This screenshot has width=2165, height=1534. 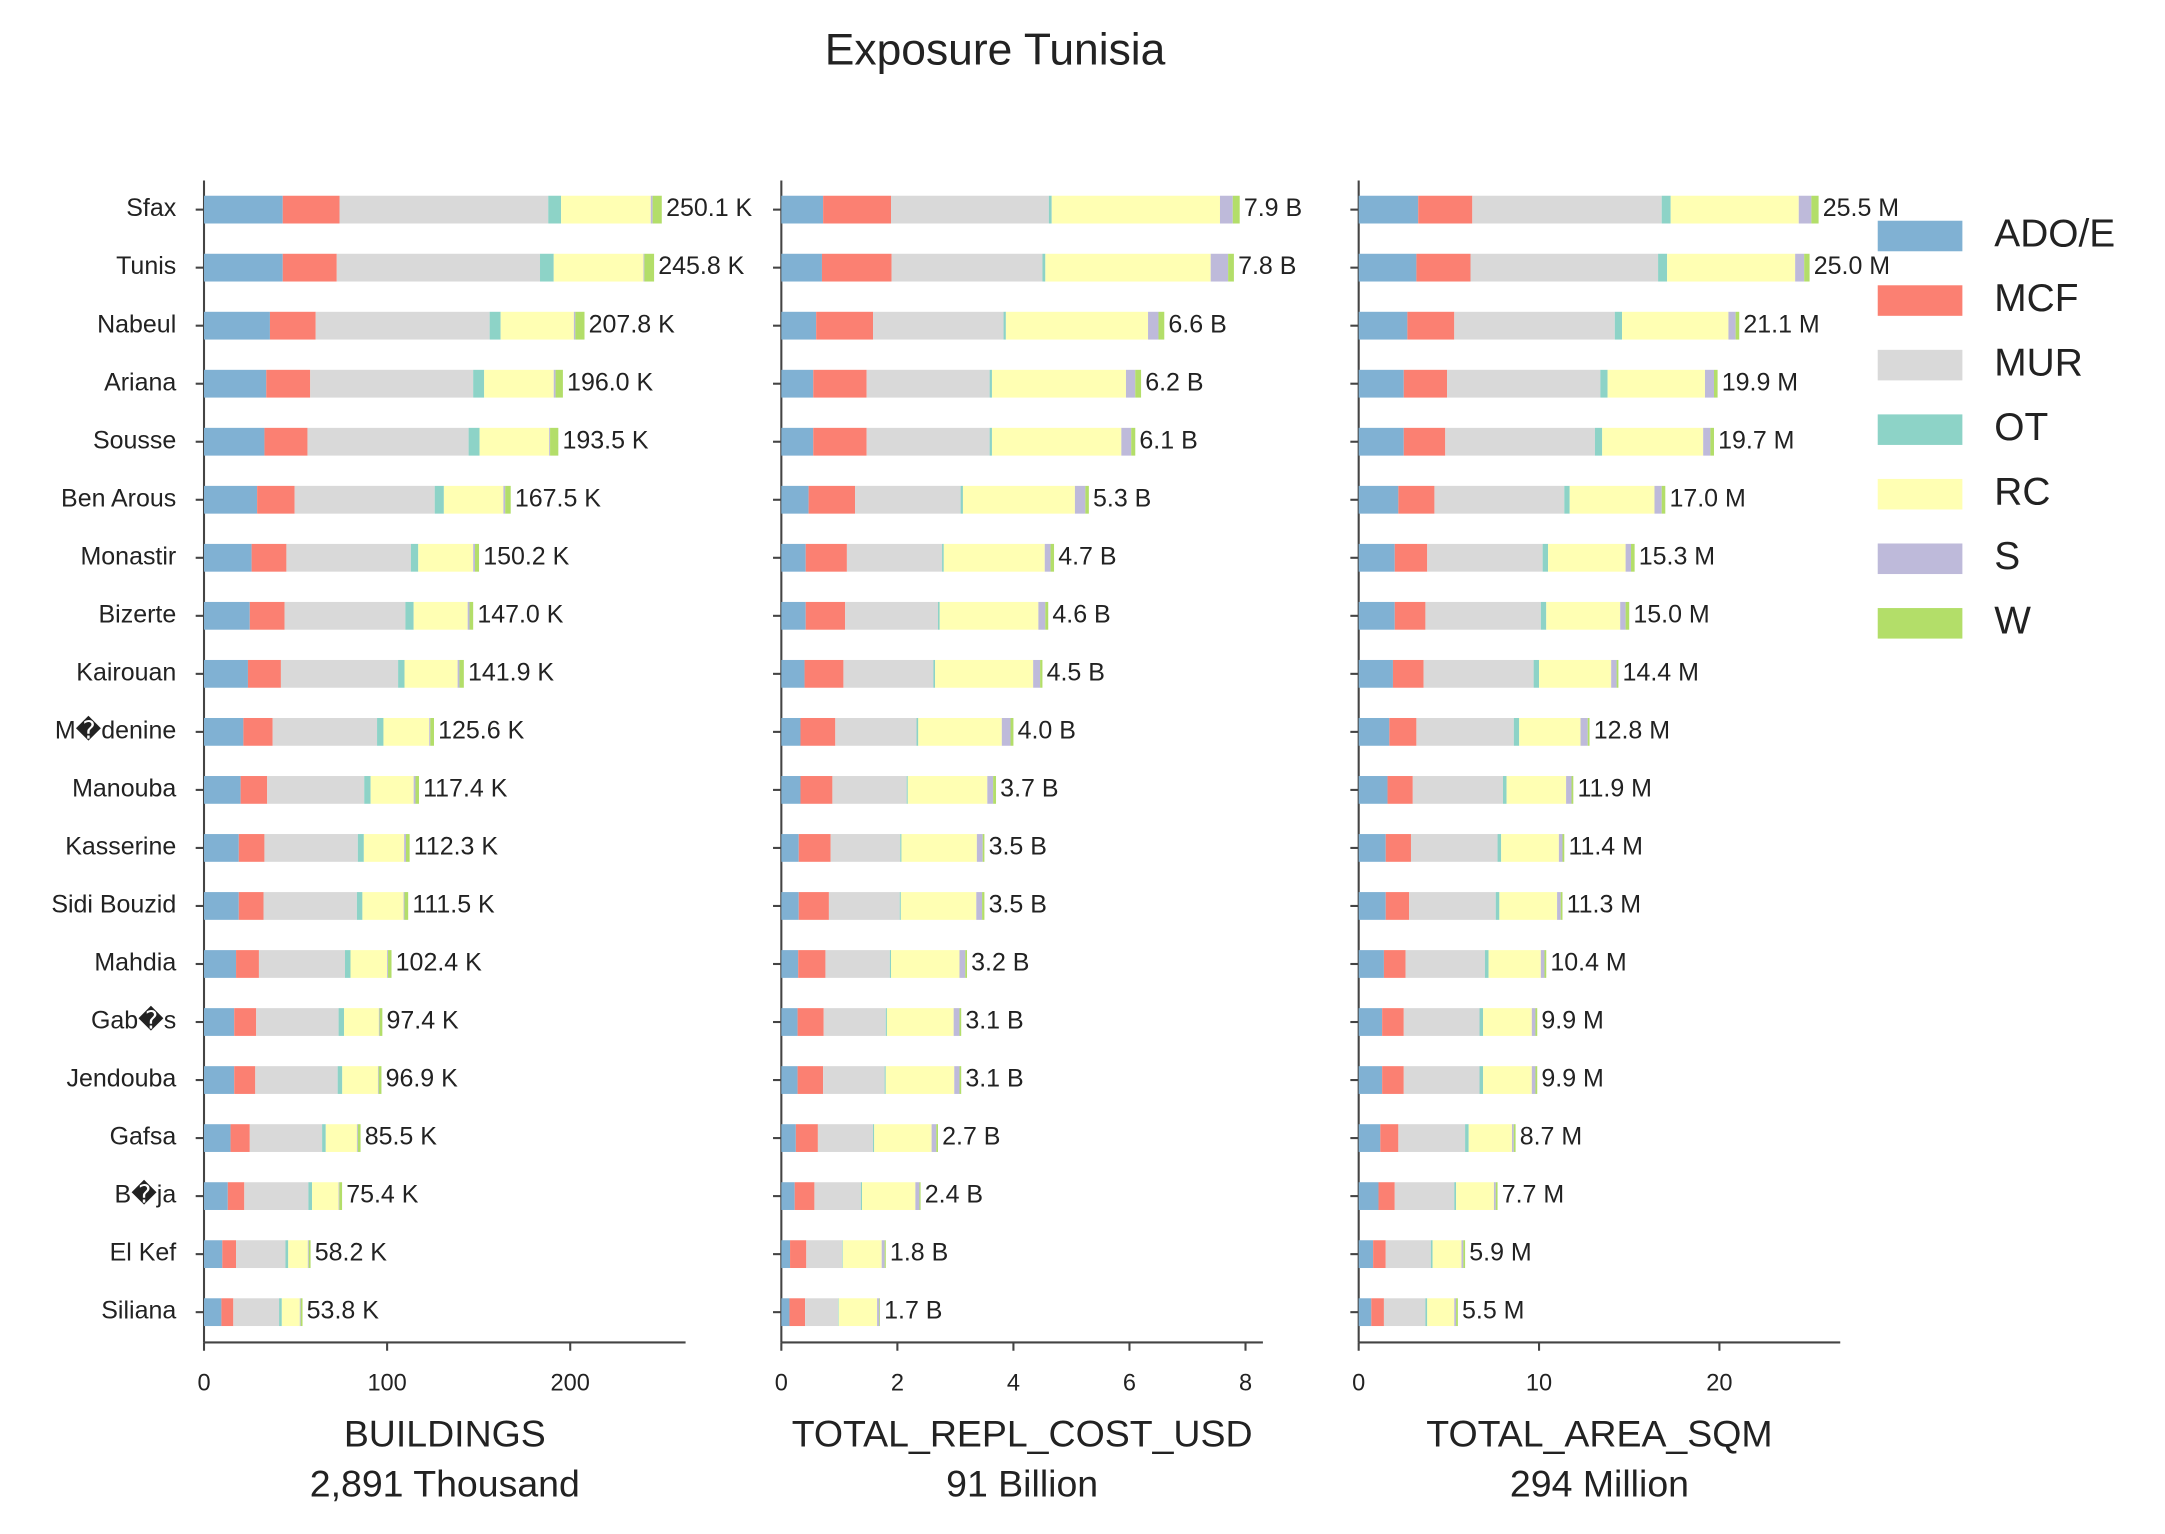 I want to click on y-tick-label: Ariana, so click(x=140, y=382).